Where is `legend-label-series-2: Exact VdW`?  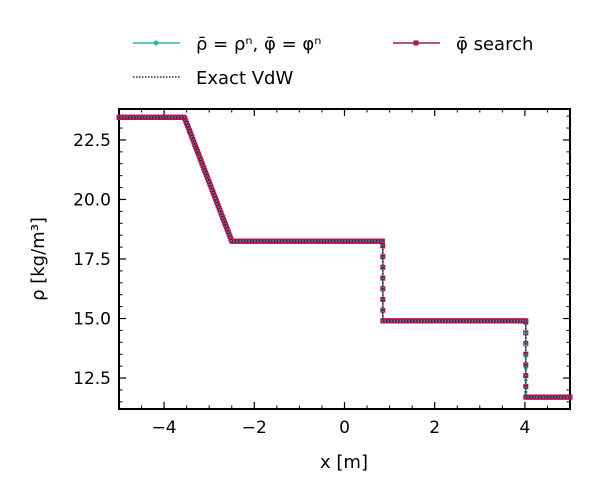 legend-label-series-2: Exact VdW is located at coordinates (244, 78).